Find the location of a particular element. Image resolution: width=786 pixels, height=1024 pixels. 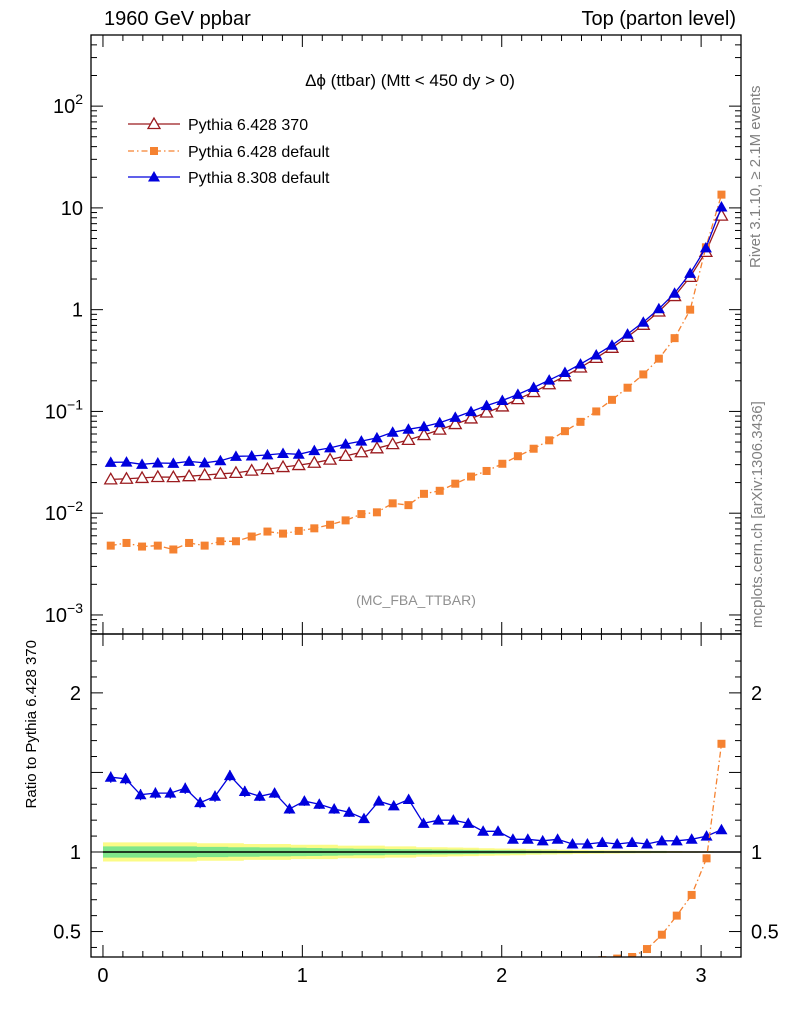

ratio-xtick-label-0: 0 is located at coordinates (102, 976).